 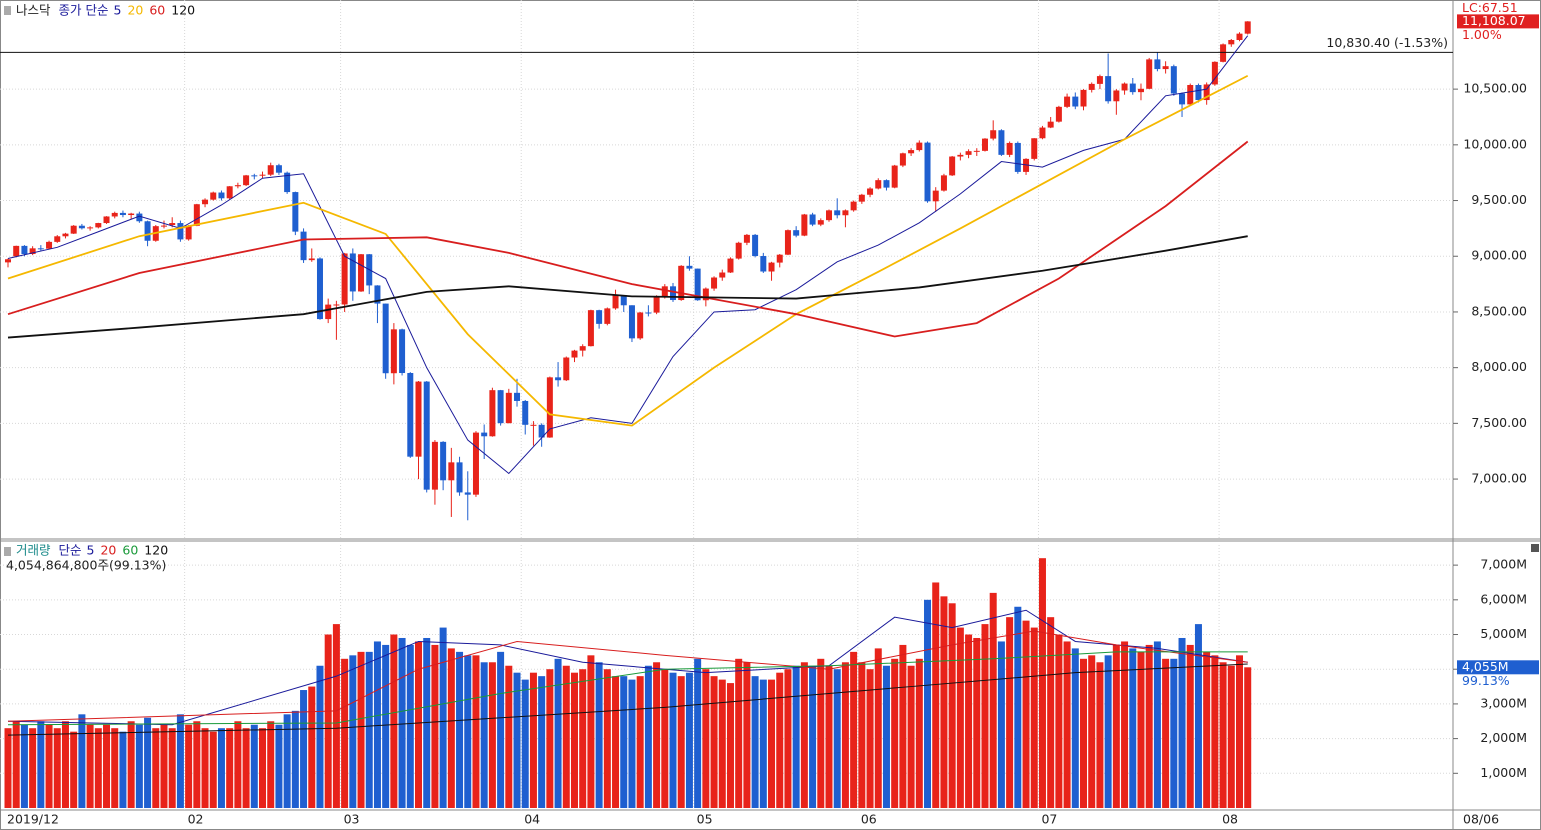 I want to click on x-tick-label: 02, so click(x=196, y=819).